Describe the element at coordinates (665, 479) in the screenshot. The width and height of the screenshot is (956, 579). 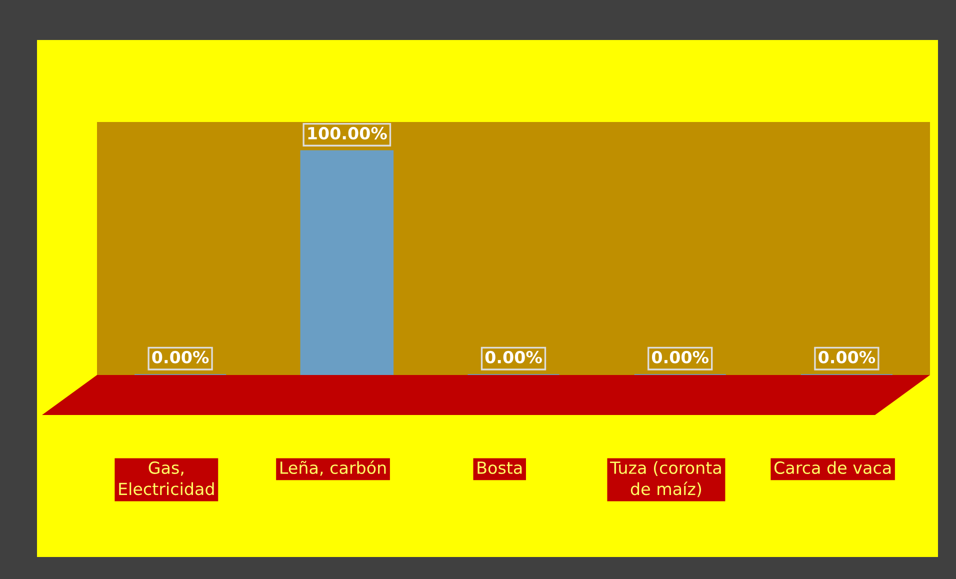
I see `x-tick-label: Tuza (coronta de maíz)` at that location.